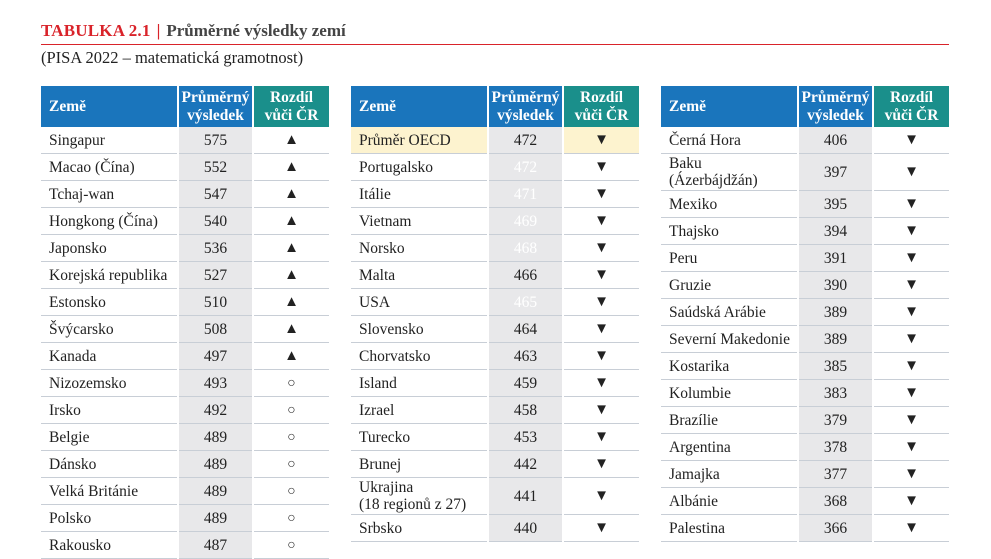 The height and width of the screenshot is (559, 991). What do you see at coordinates (419, 221) in the screenshot?
I see `country-name: Vietnam` at bounding box center [419, 221].